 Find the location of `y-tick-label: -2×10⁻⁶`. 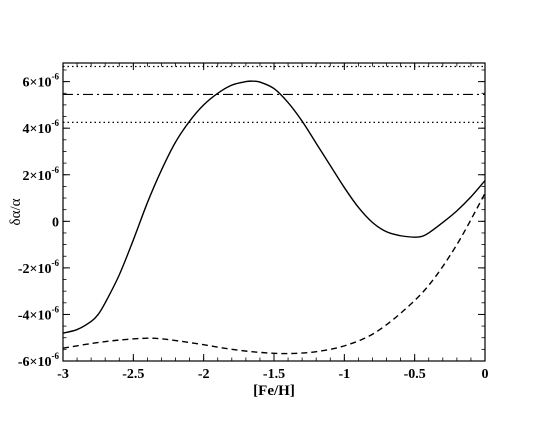

y-tick-label: -2×10⁻⁶ is located at coordinates (39, 267).